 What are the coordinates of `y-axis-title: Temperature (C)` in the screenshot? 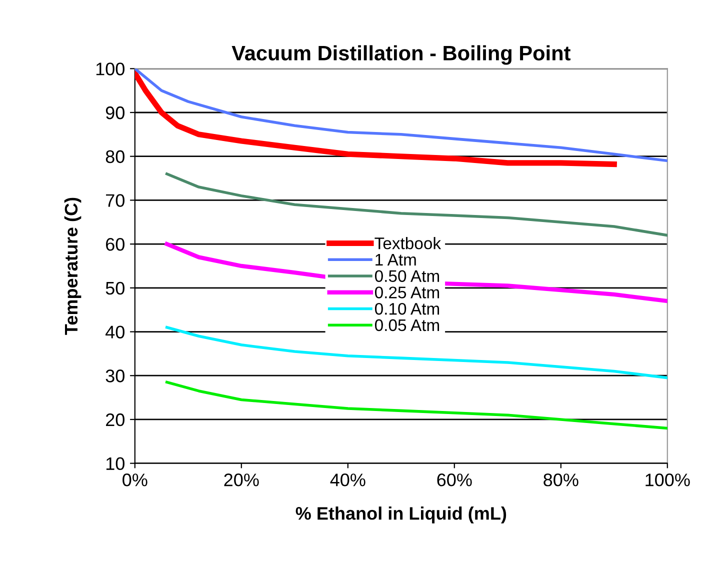 It's located at (73, 266).